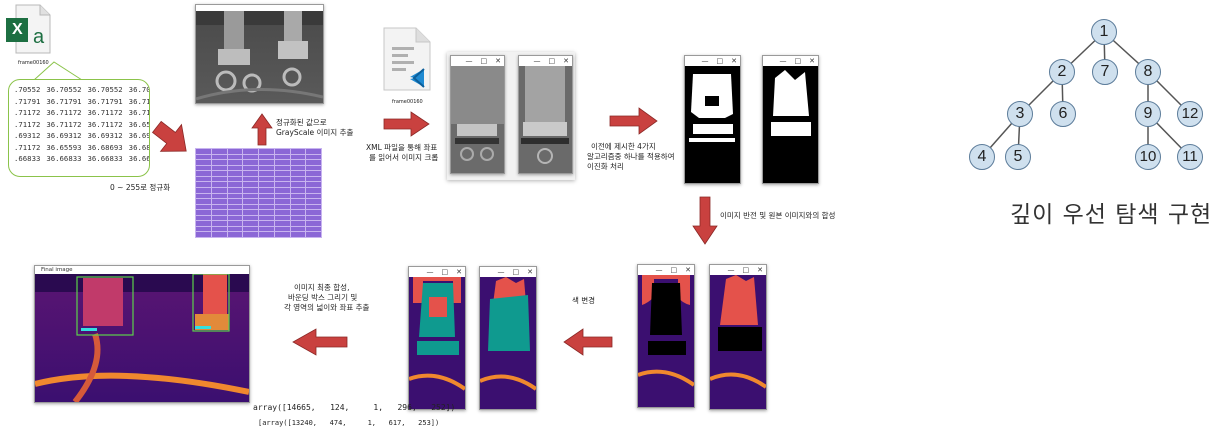 The image size is (1226, 428). Describe the element at coordinates (17, 29) in the screenshot. I see `excel-x-letter: X` at that location.